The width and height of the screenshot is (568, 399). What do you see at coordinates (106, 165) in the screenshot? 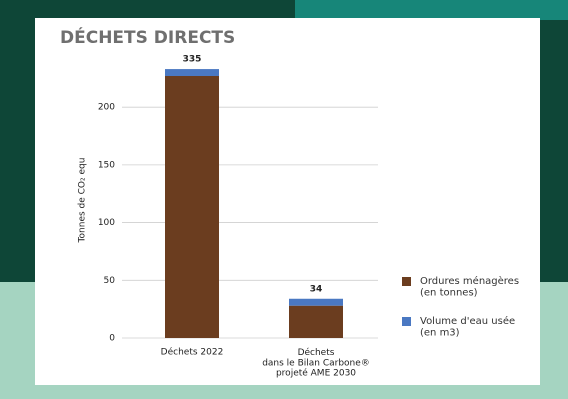
I see `y-tick-label: 150` at bounding box center [106, 165].